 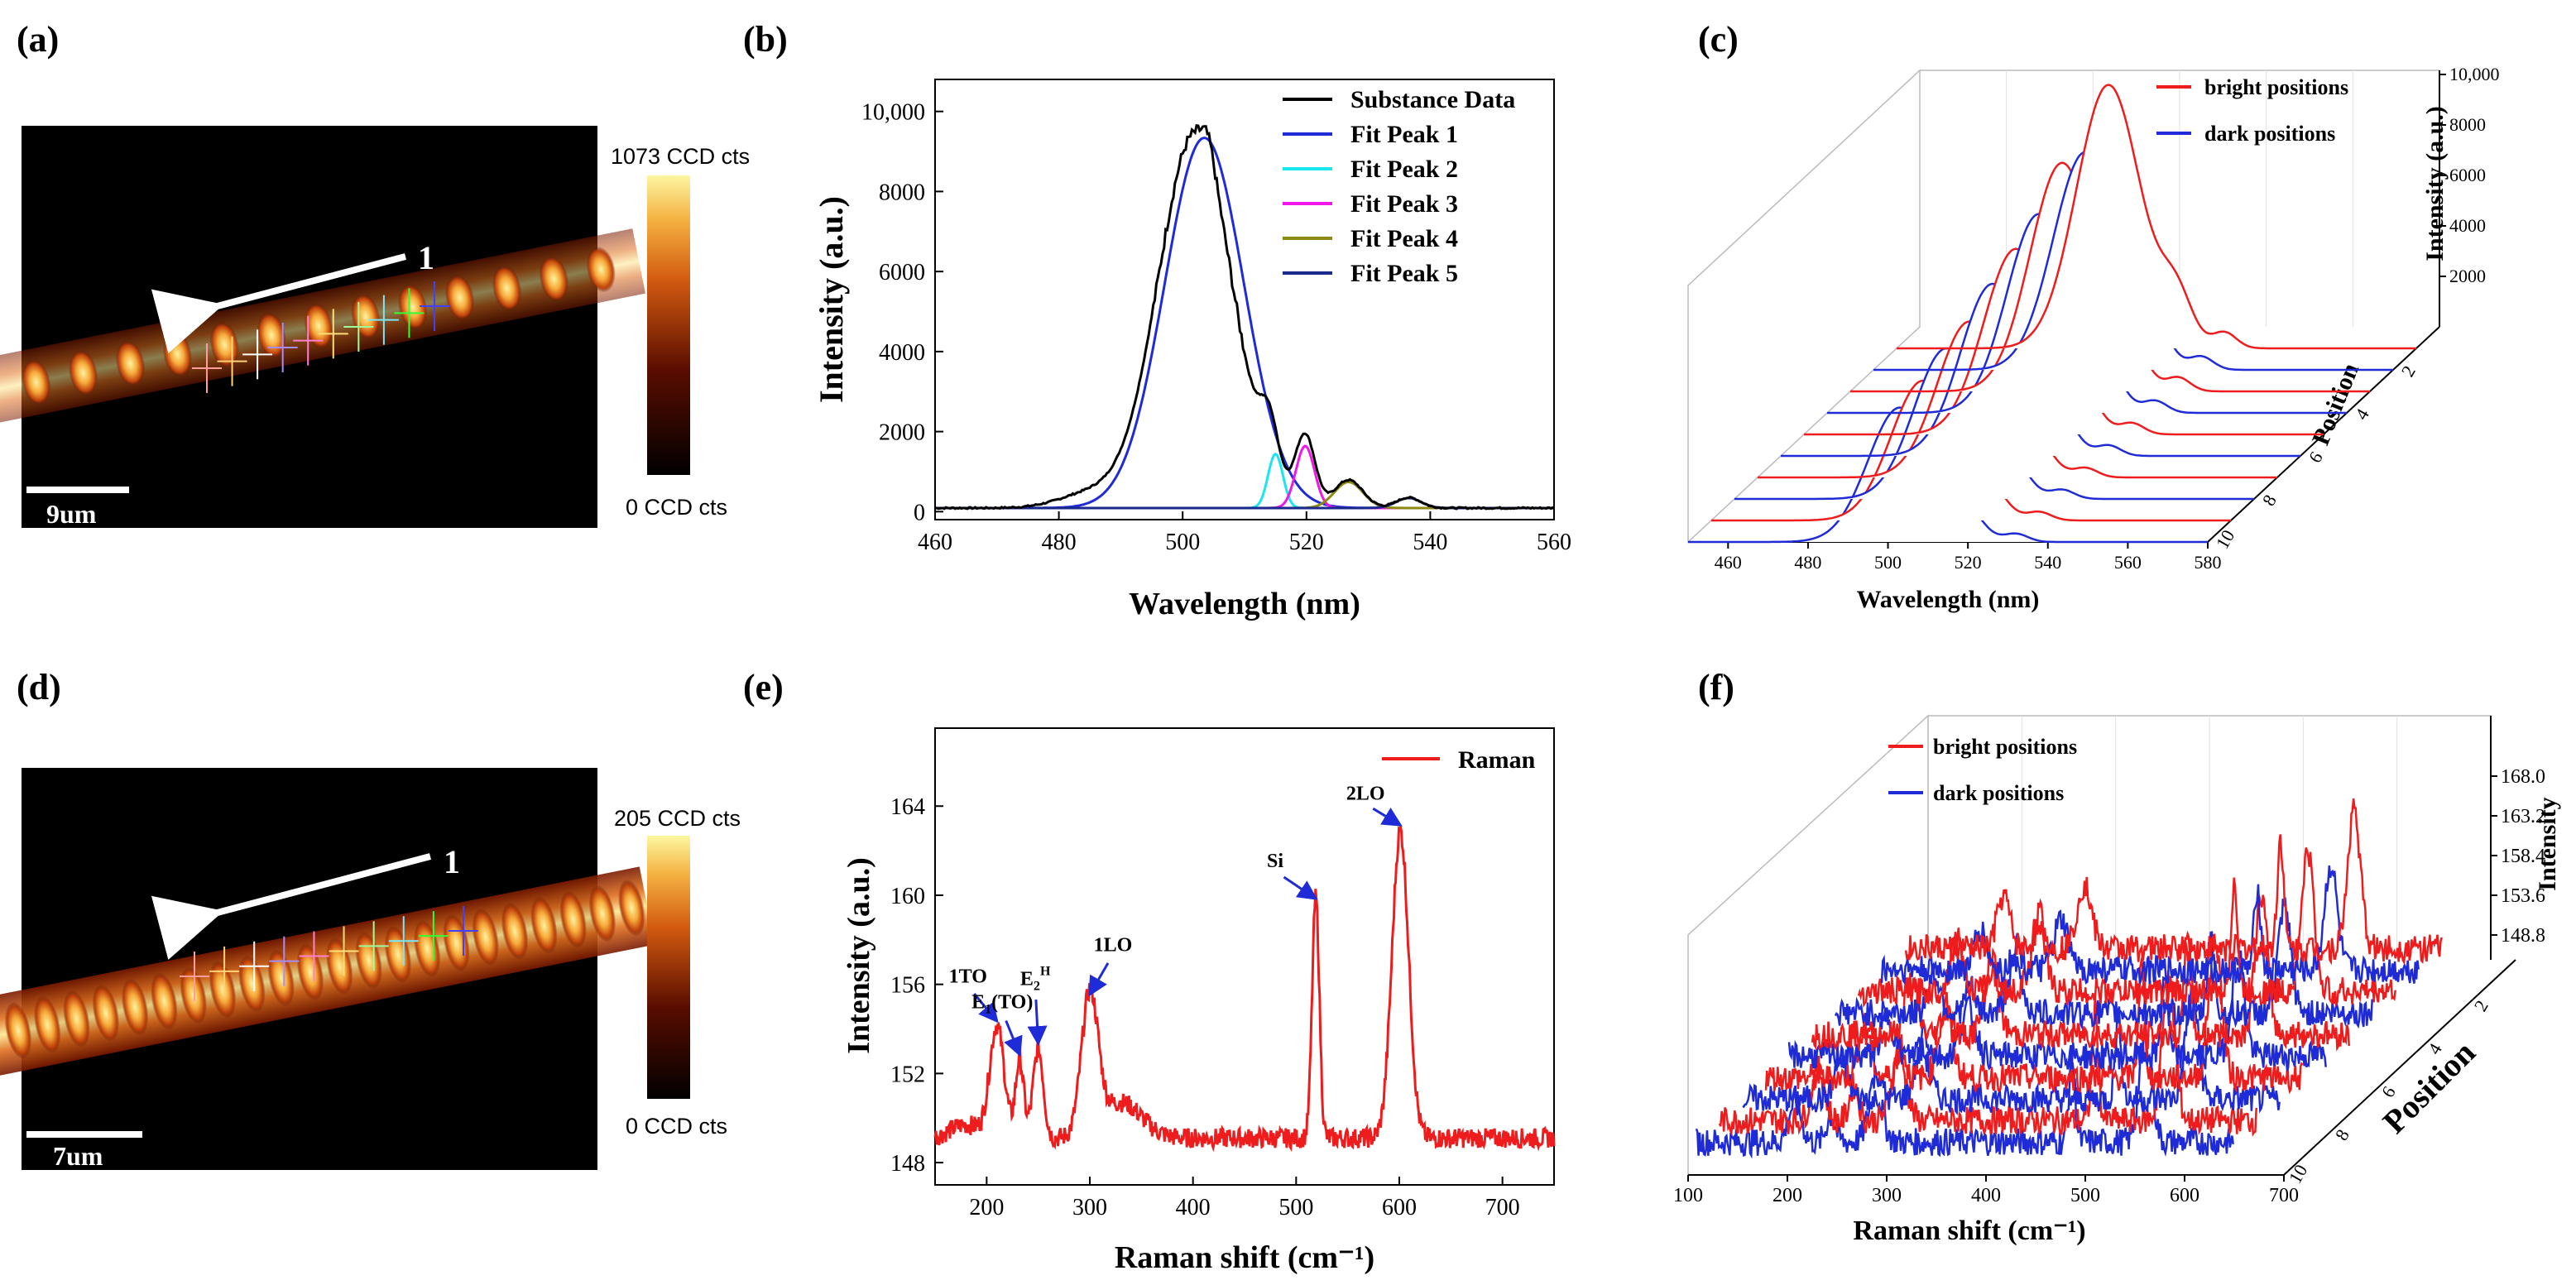 What do you see at coordinates (78, 1156) in the screenshot?
I see `scale-bar-label-d: 7um` at bounding box center [78, 1156].